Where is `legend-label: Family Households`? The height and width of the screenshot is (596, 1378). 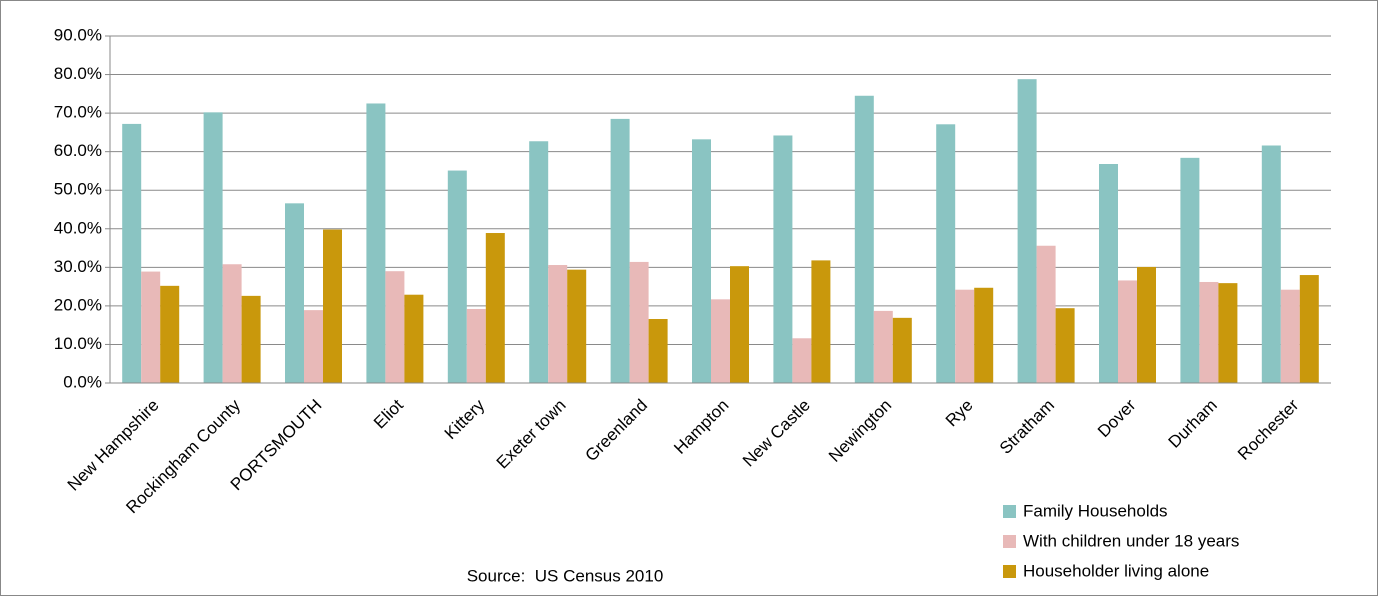 legend-label: Family Households is located at coordinates (1095, 510).